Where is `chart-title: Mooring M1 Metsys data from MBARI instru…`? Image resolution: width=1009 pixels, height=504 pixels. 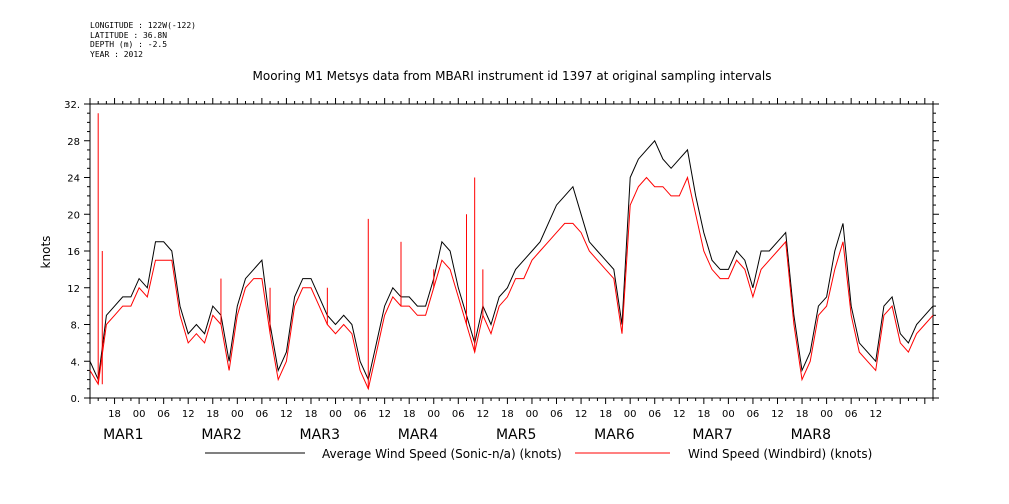 chart-title: Mooring M1 Metsys data from MBARI instru… is located at coordinates (512, 76).